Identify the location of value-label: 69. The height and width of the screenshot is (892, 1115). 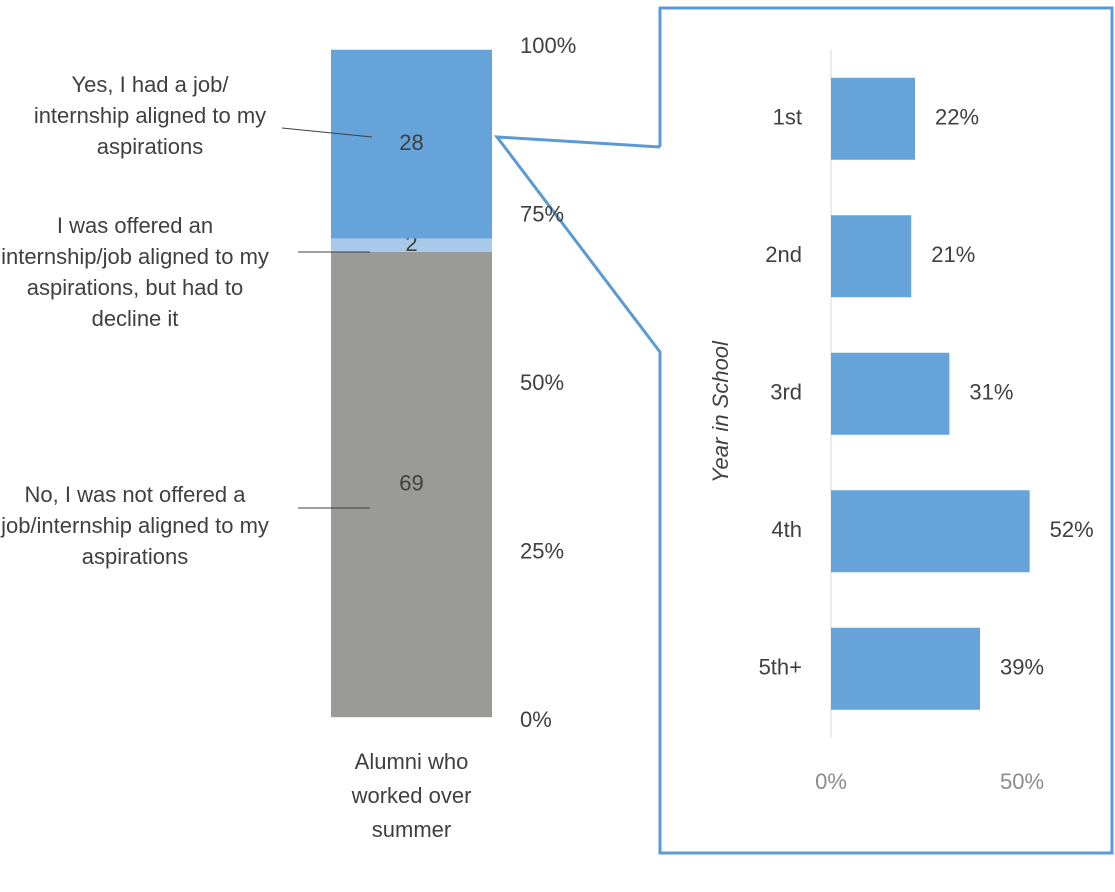
(411, 482).